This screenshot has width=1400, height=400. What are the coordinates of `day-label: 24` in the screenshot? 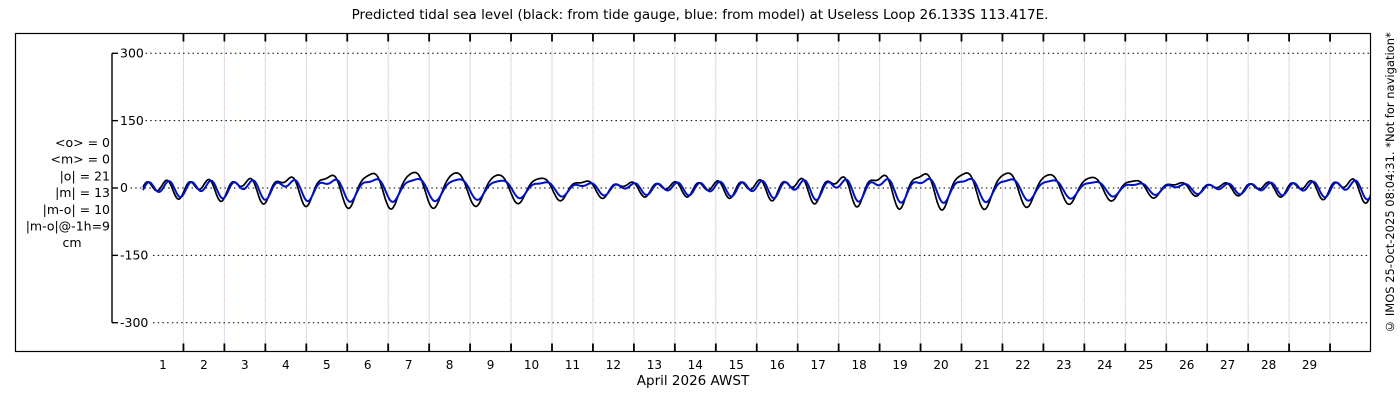 It's located at (1104, 365).